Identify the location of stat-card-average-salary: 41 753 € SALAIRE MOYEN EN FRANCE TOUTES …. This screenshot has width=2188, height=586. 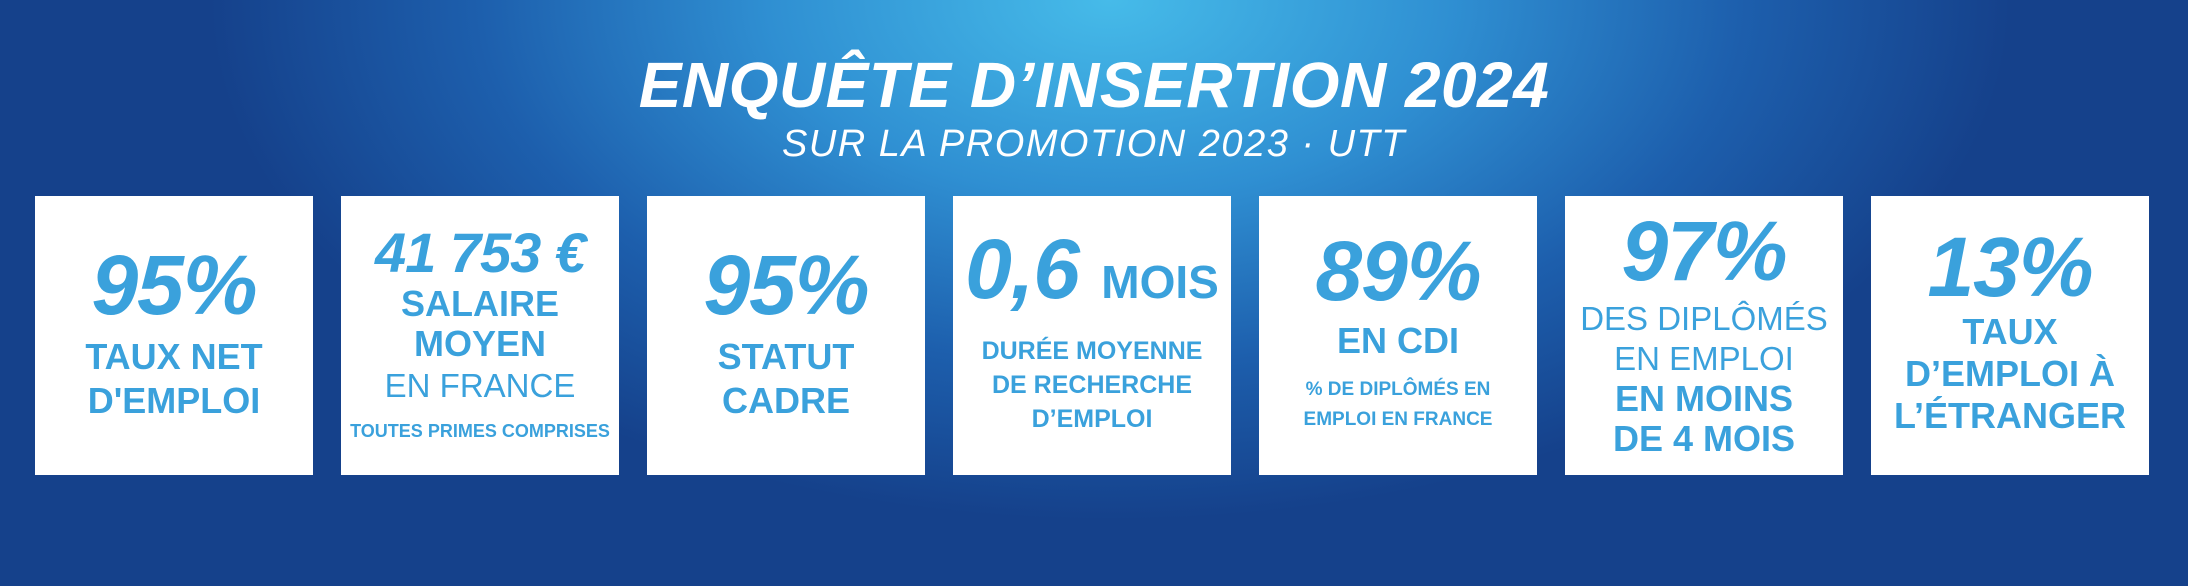
(480, 335).